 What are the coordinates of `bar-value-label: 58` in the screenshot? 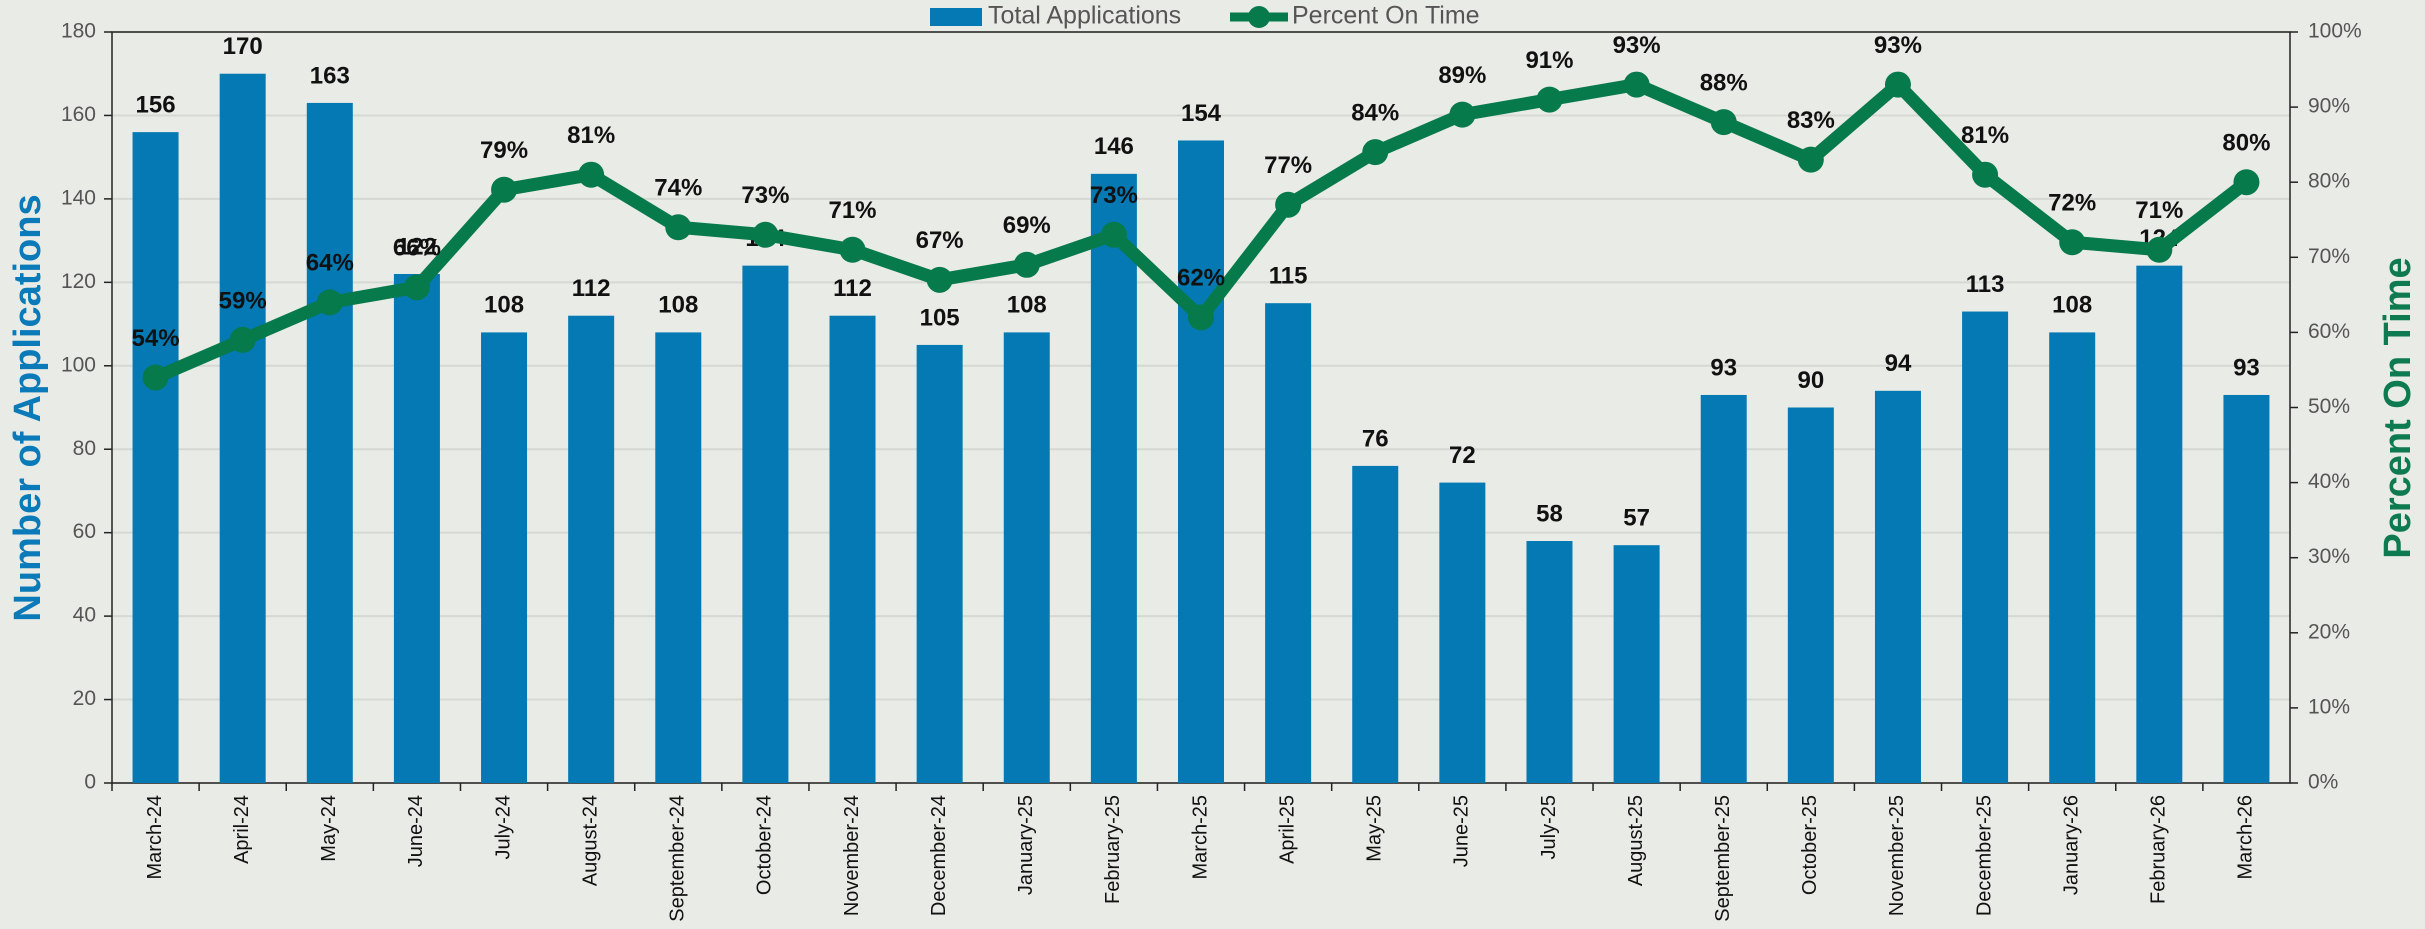 It's located at (1549, 513).